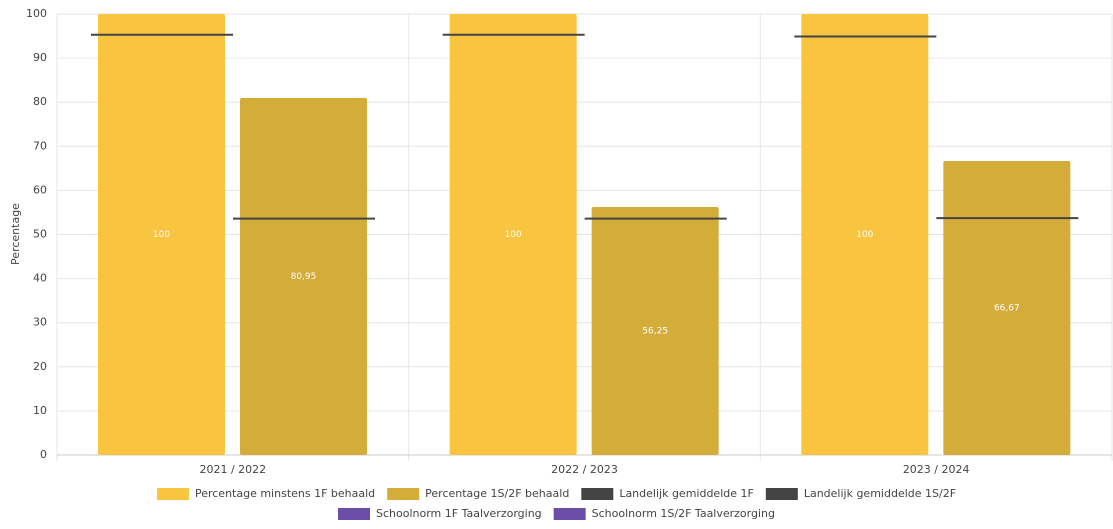 The image size is (1113, 529). What do you see at coordinates (40, 145) in the screenshot?
I see `y-tick-label: 70` at bounding box center [40, 145].